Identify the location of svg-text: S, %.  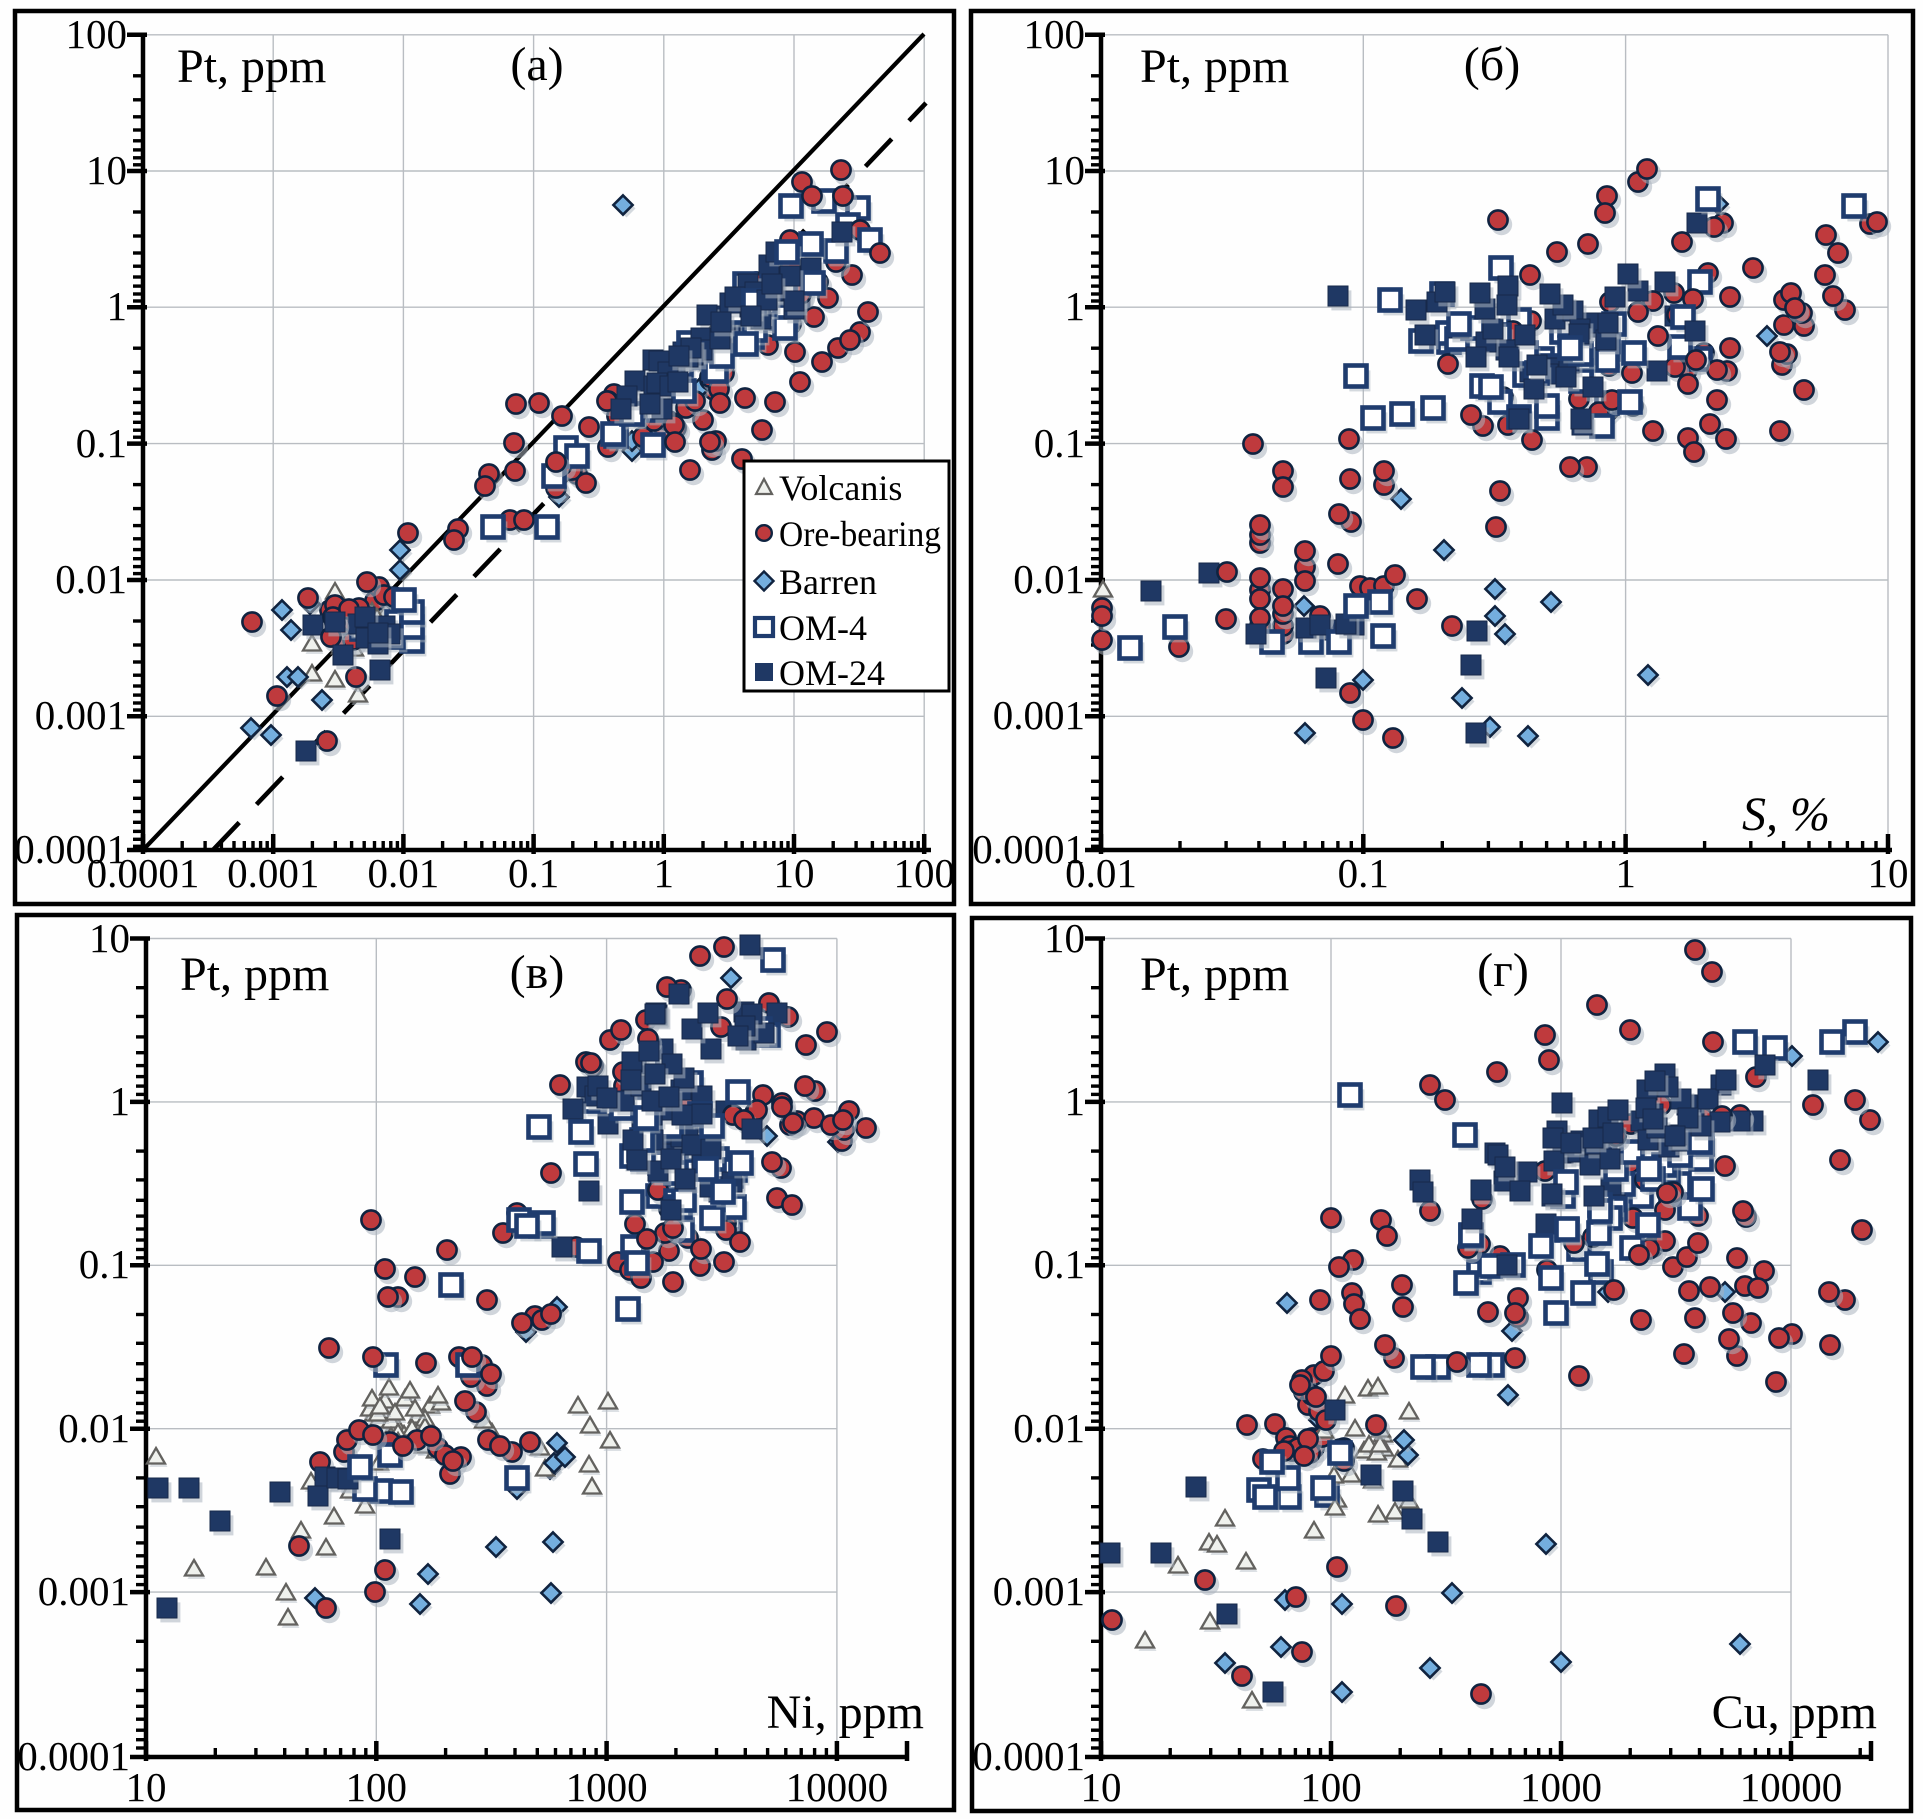
(1786, 814).